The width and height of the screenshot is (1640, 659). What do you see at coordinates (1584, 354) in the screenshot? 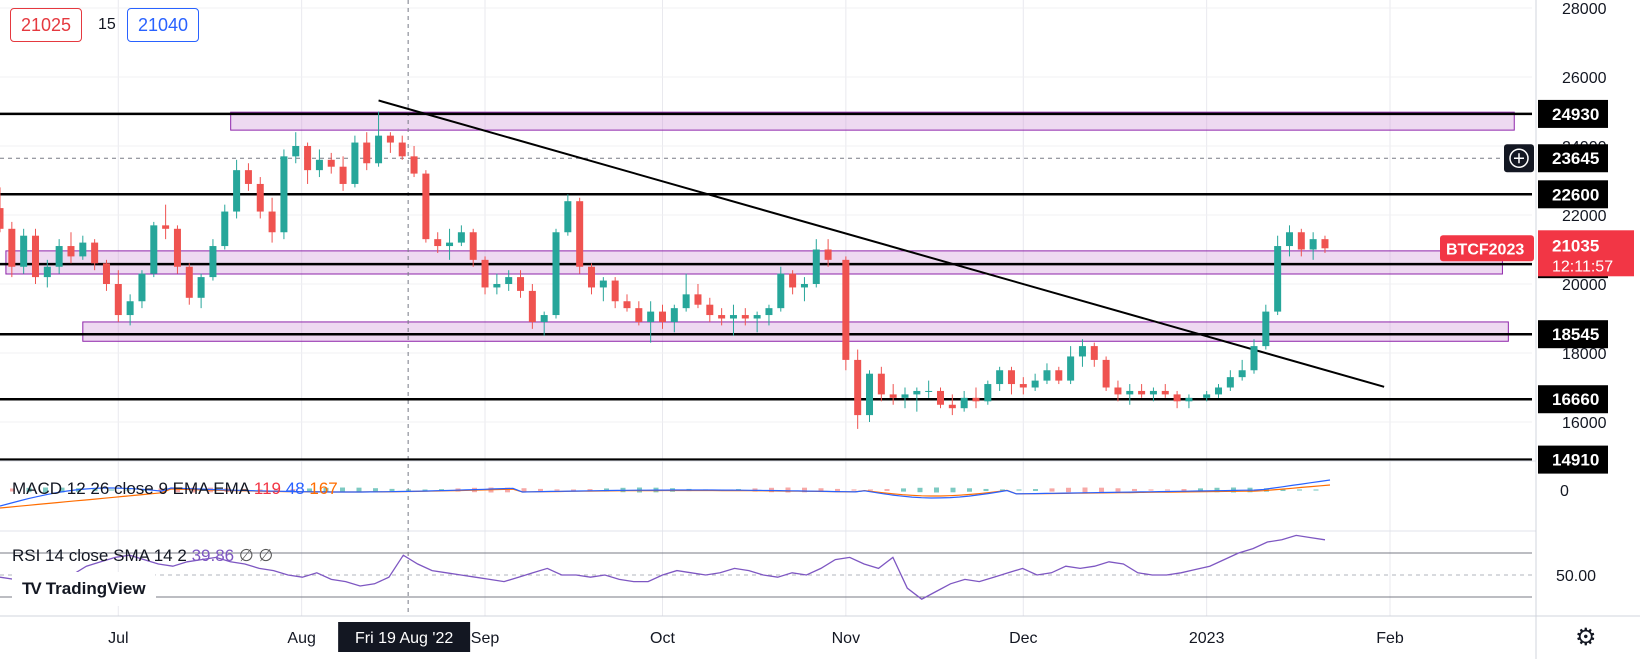
I see `price-tick-label: 18000` at bounding box center [1584, 354].